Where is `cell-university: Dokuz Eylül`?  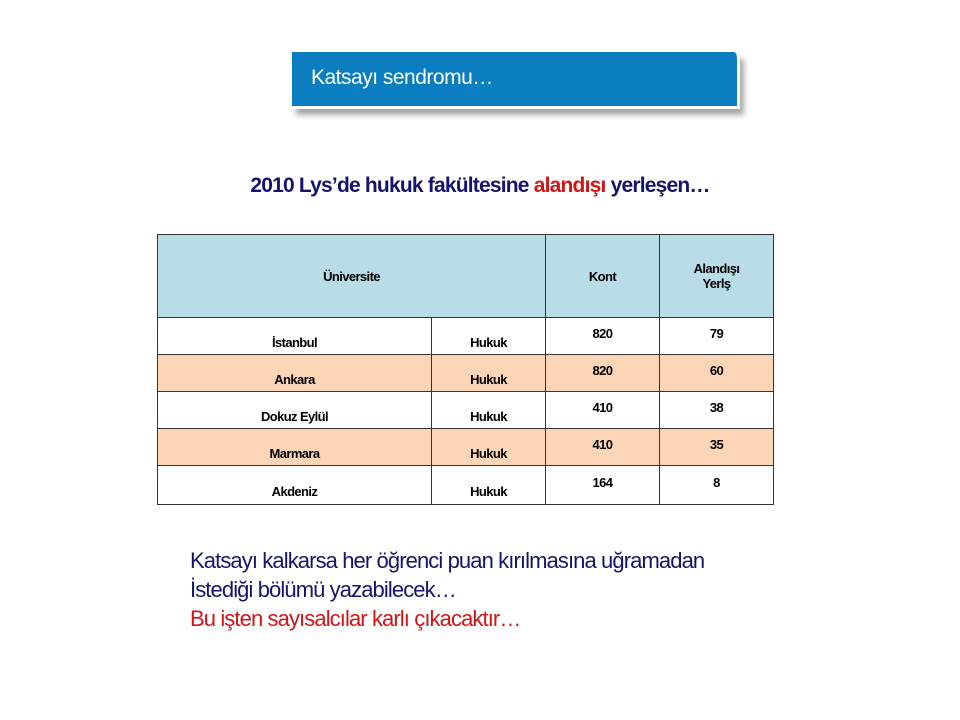 cell-university: Dokuz Eylül is located at coordinates (294, 416).